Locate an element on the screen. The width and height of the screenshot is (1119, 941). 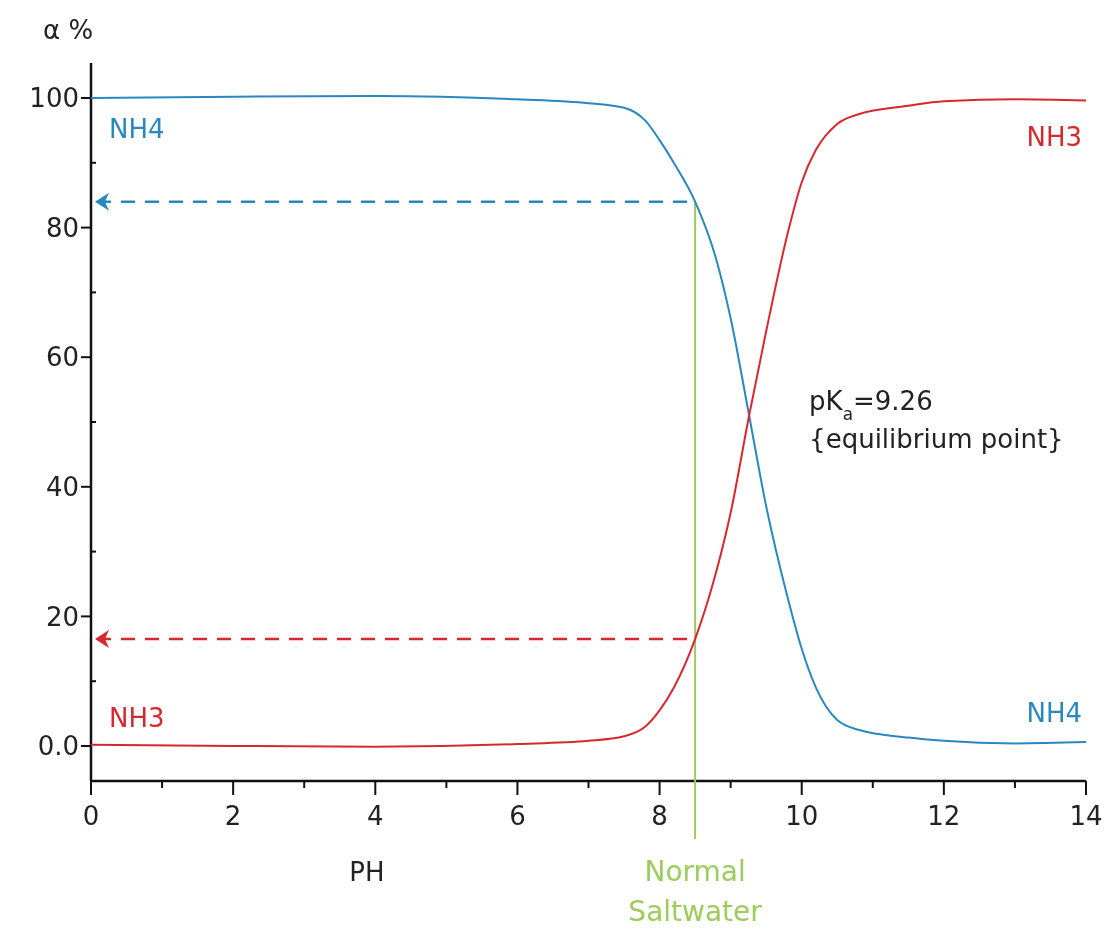
y-axis-title: α % is located at coordinates (68, 30).